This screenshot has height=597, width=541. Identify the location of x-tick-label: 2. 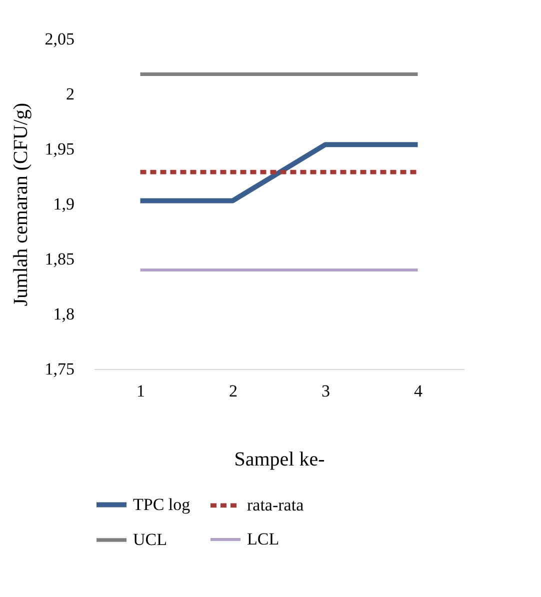
(233, 391).